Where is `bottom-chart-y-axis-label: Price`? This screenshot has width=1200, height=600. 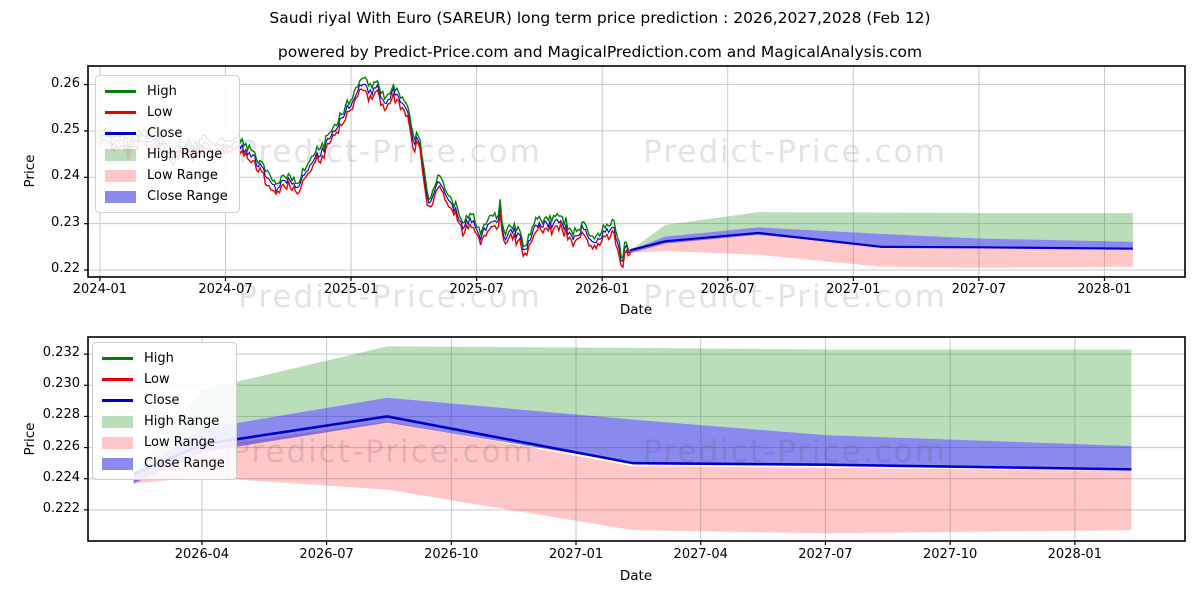 bottom-chart-y-axis-label: Price is located at coordinates (30, 439).